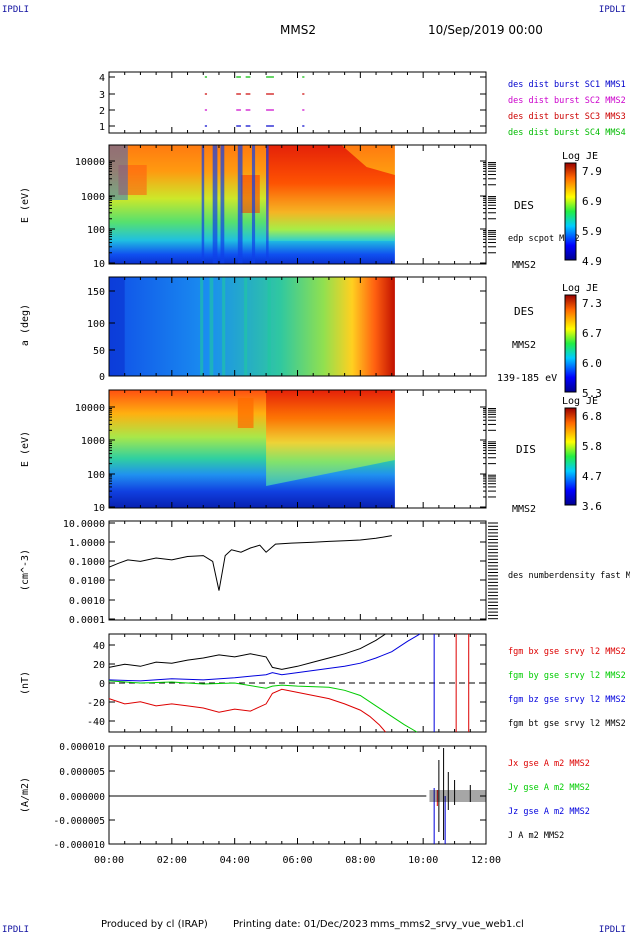 This screenshot has height=935, width=630. I want to click on x-tick-label: 06:00, so click(297, 860).